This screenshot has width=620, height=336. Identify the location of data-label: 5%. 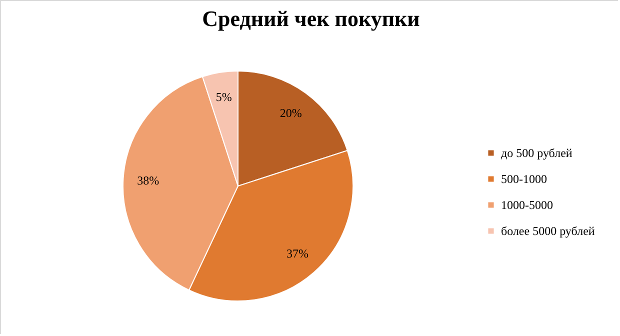
(224, 97).